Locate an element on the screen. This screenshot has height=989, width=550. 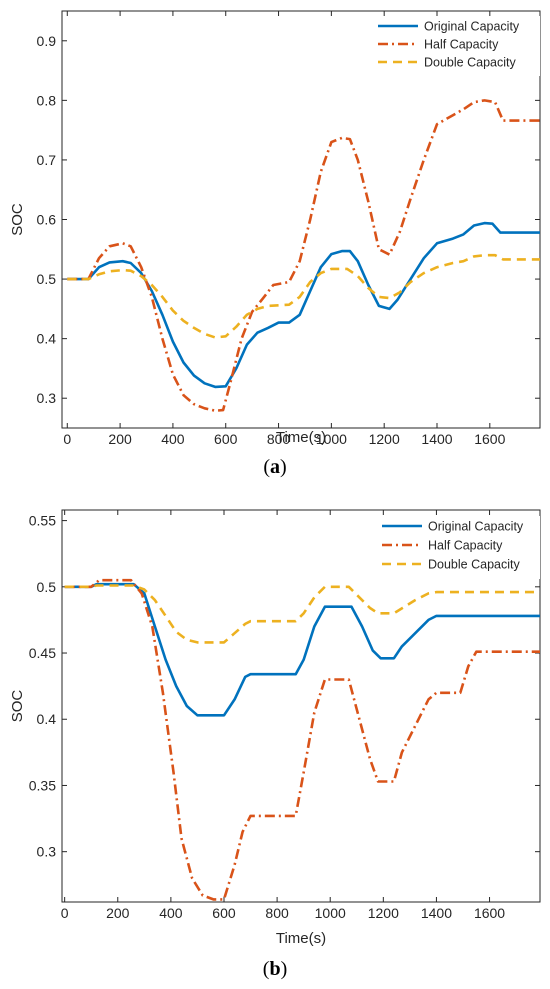
y-tick-label: 0.9 is located at coordinates (47, 41).